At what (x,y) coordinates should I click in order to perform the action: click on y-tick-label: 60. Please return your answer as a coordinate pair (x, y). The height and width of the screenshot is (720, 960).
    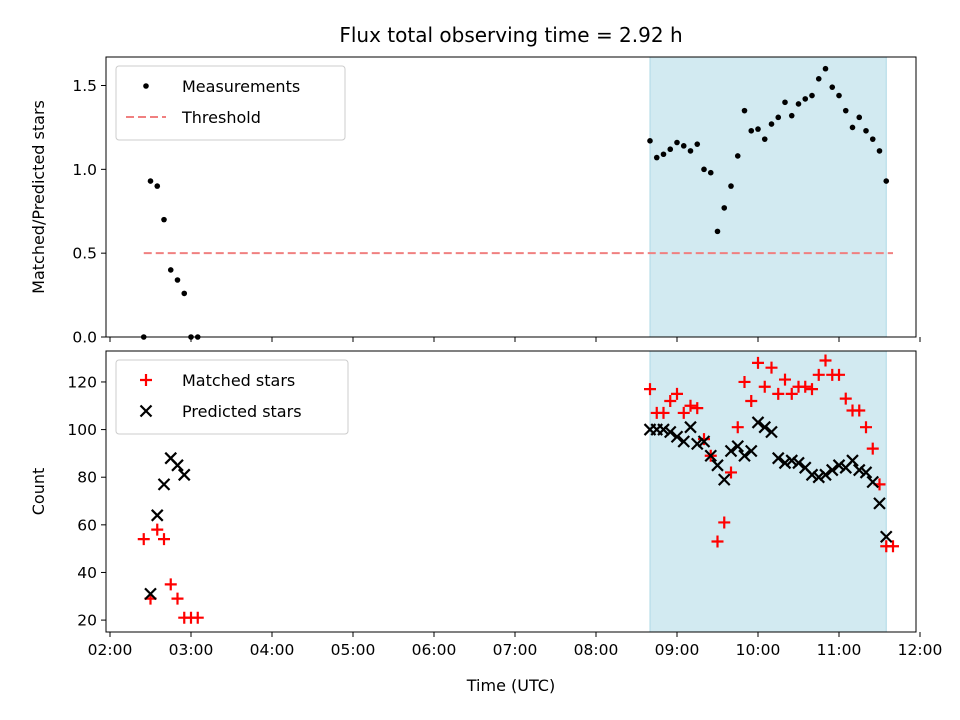
    Looking at the image, I should click on (87, 525).